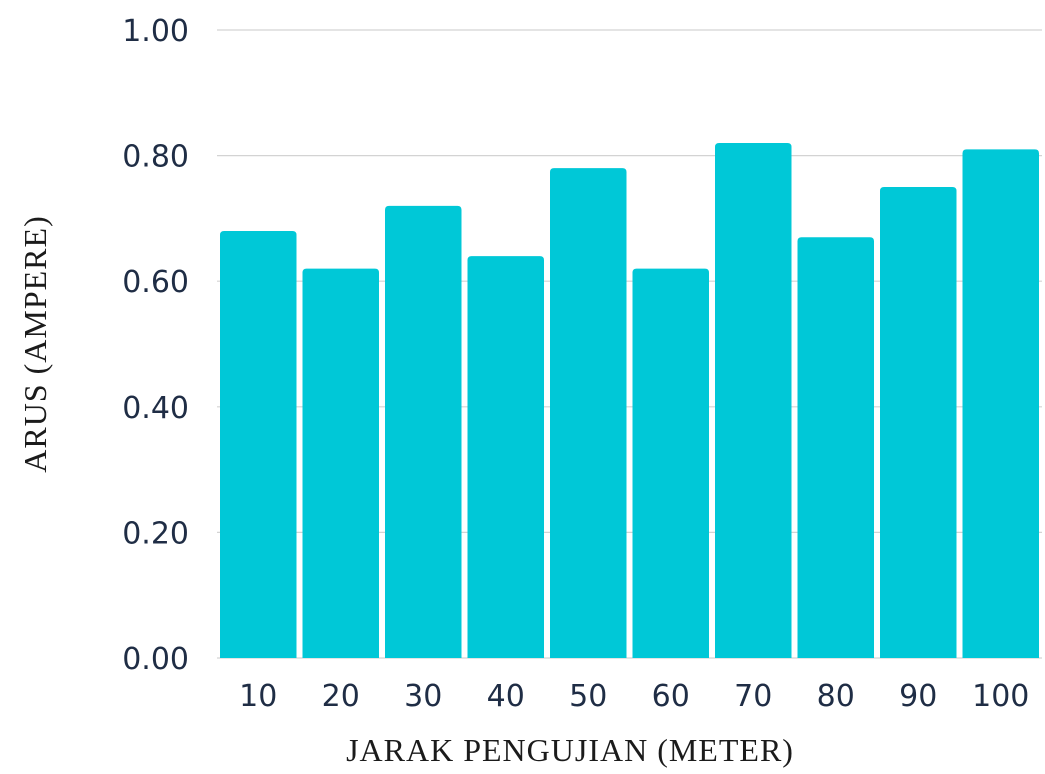 The height and width of the screenshot is (774, 1045). I want to click on x-tick-label: 70, so click(753, 696).